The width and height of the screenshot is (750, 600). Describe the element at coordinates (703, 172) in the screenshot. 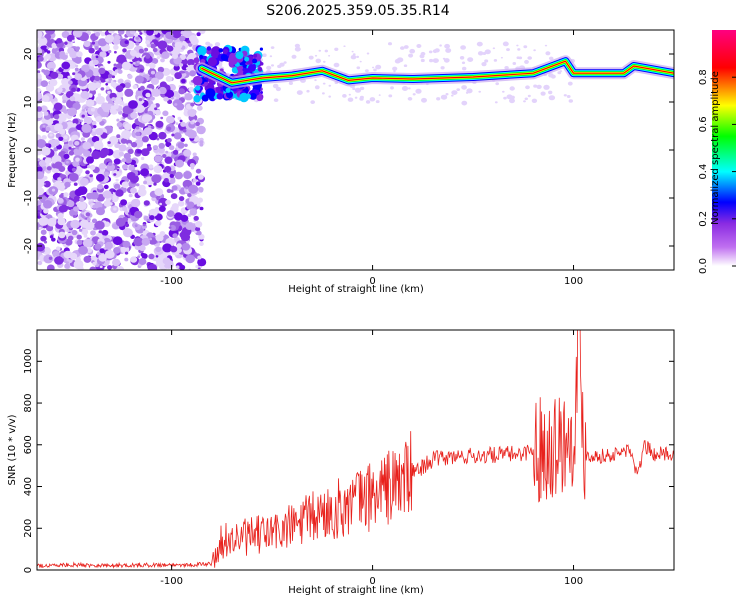

I see `colorbar-tick-label: 0.4` at that location.